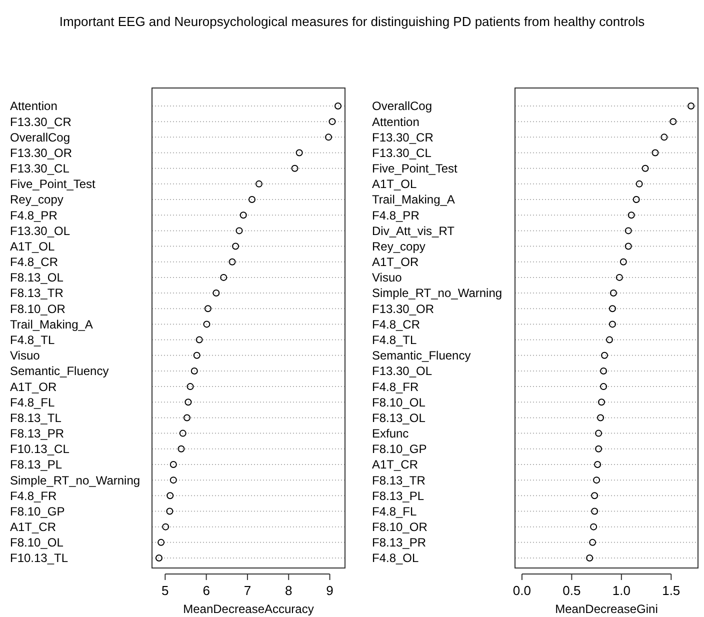  I want to click on y-tick-label: Rey_copy, so click(399, 246).